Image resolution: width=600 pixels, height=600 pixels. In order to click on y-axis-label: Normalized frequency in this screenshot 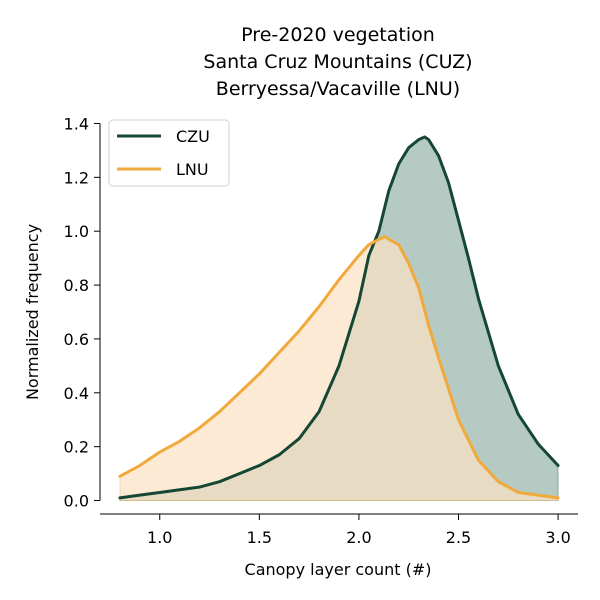, I will do `click(32, 312)`.